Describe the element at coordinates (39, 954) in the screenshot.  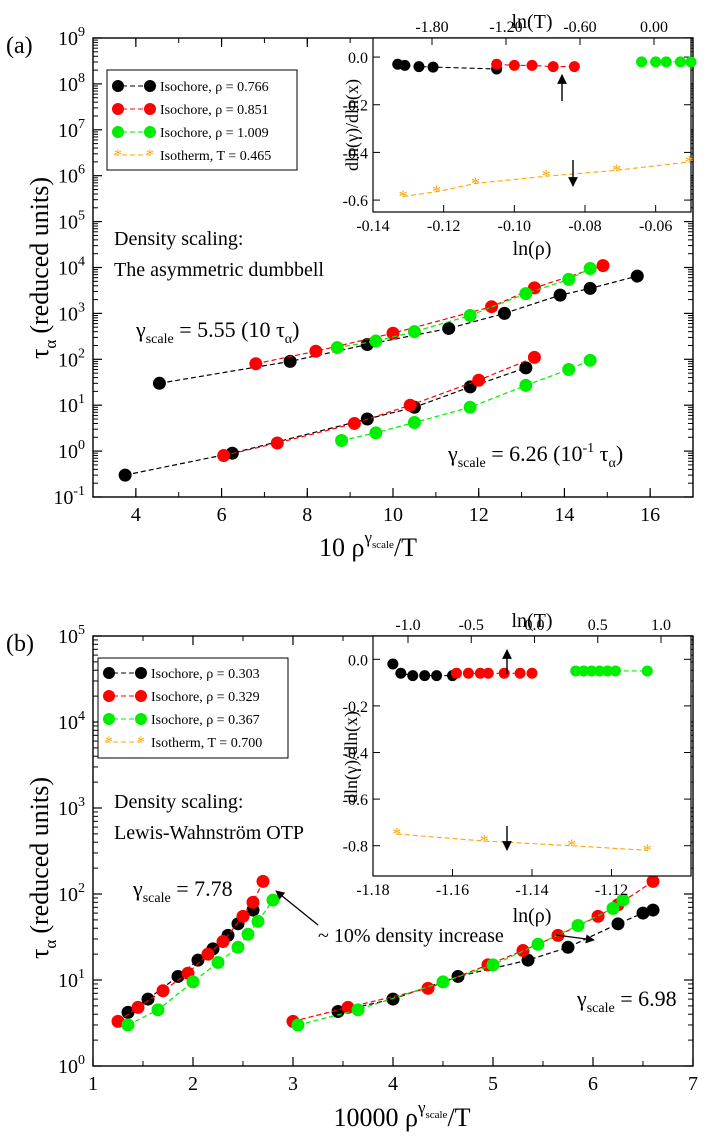
I see `panel-b-ylabel-main: τ` at that location.